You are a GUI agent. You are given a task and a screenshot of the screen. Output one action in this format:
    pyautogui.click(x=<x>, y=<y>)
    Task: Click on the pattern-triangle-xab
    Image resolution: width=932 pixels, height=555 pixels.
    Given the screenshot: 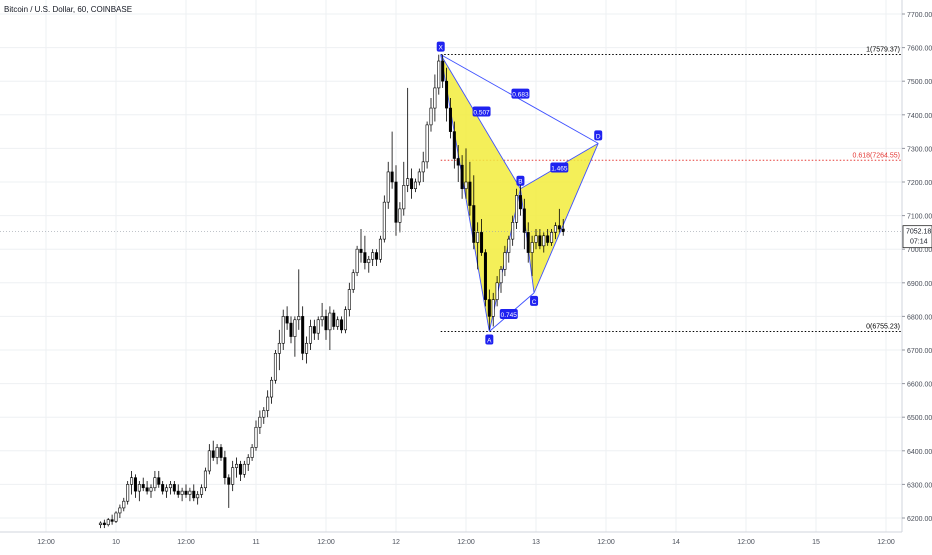 What is the action you would take?
    pyautogui.click(x=480, y=193)
    